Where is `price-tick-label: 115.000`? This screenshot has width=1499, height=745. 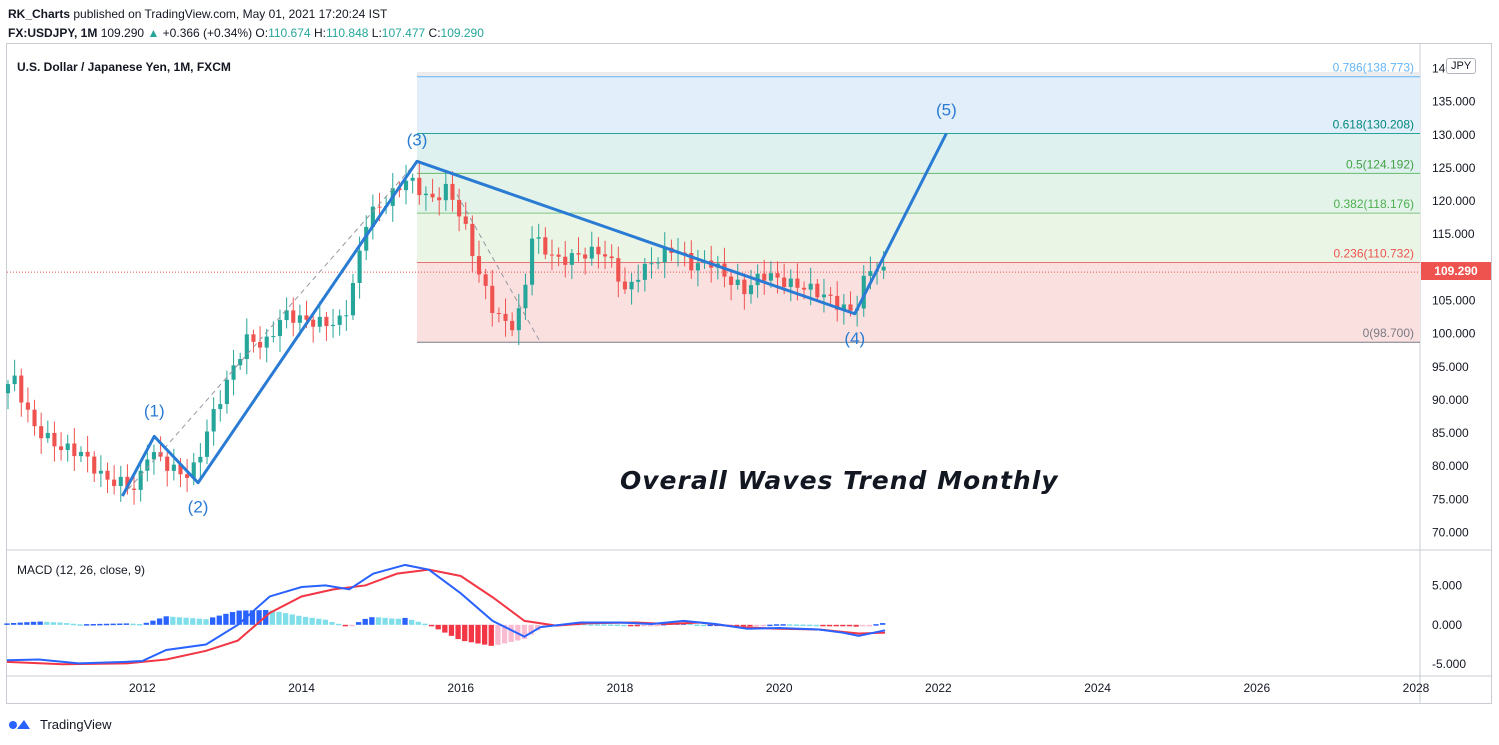
price-tick-label: 115.000 is located at coordinates (1453, 234).